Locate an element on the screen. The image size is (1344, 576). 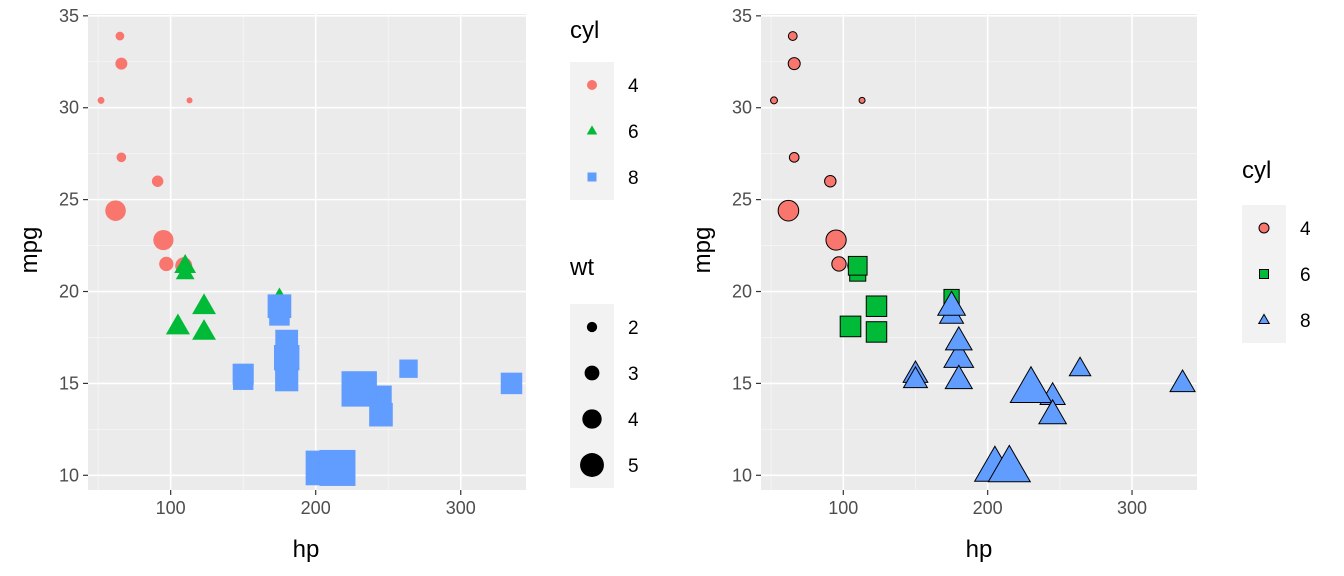
legend-label-wt-5: 5 is located at coordinates (633, 466).